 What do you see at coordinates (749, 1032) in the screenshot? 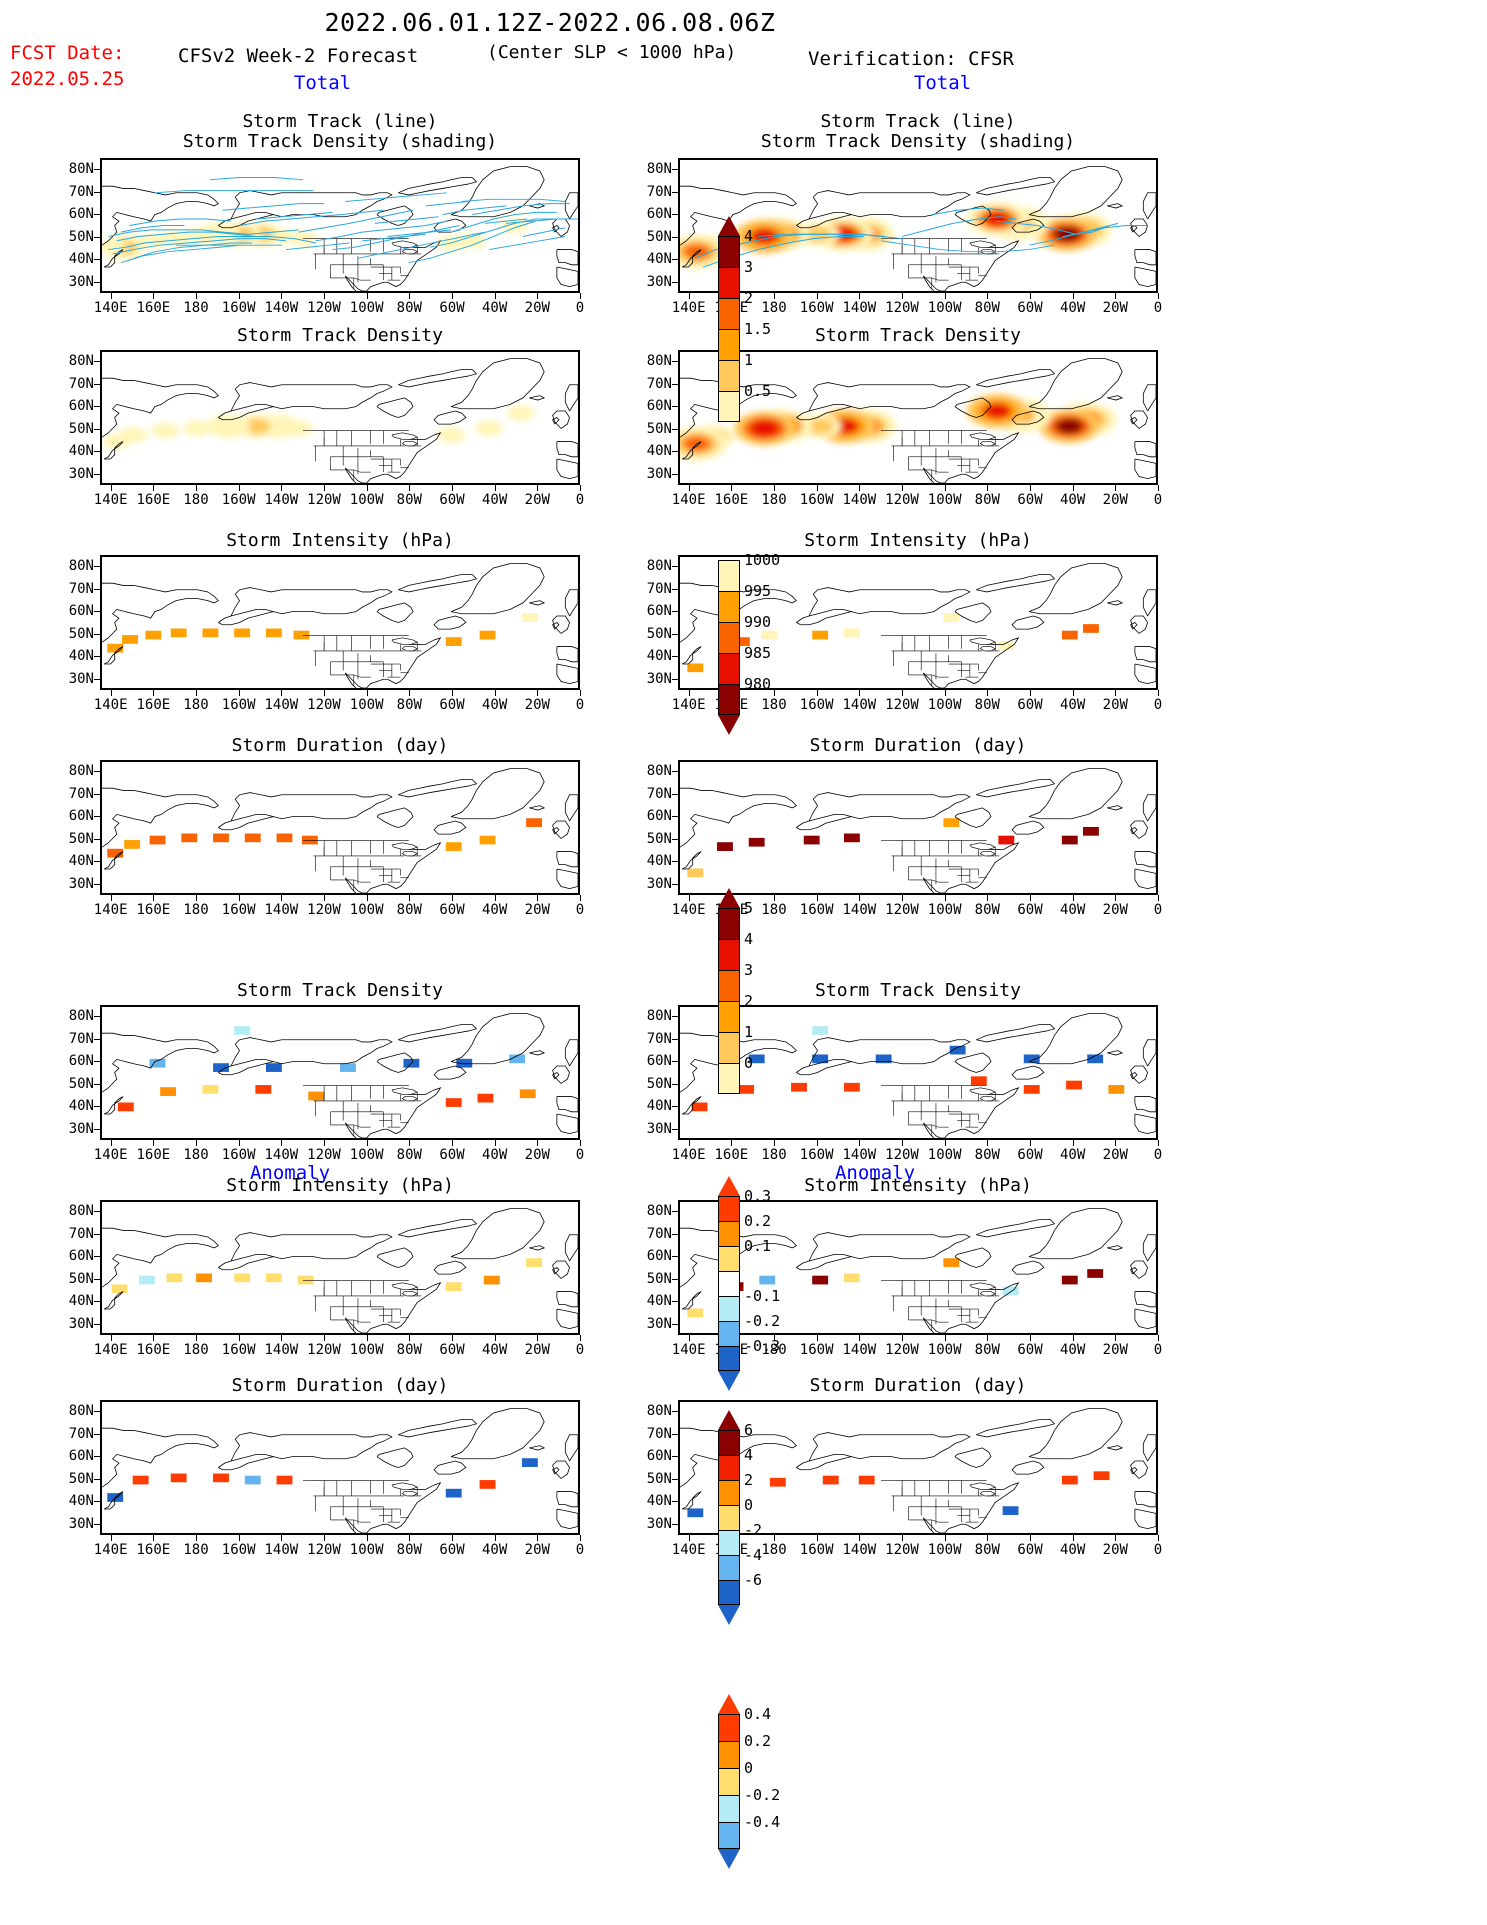
I see `colorbar-tick-label: 1` at bounding box center [749, 1032].